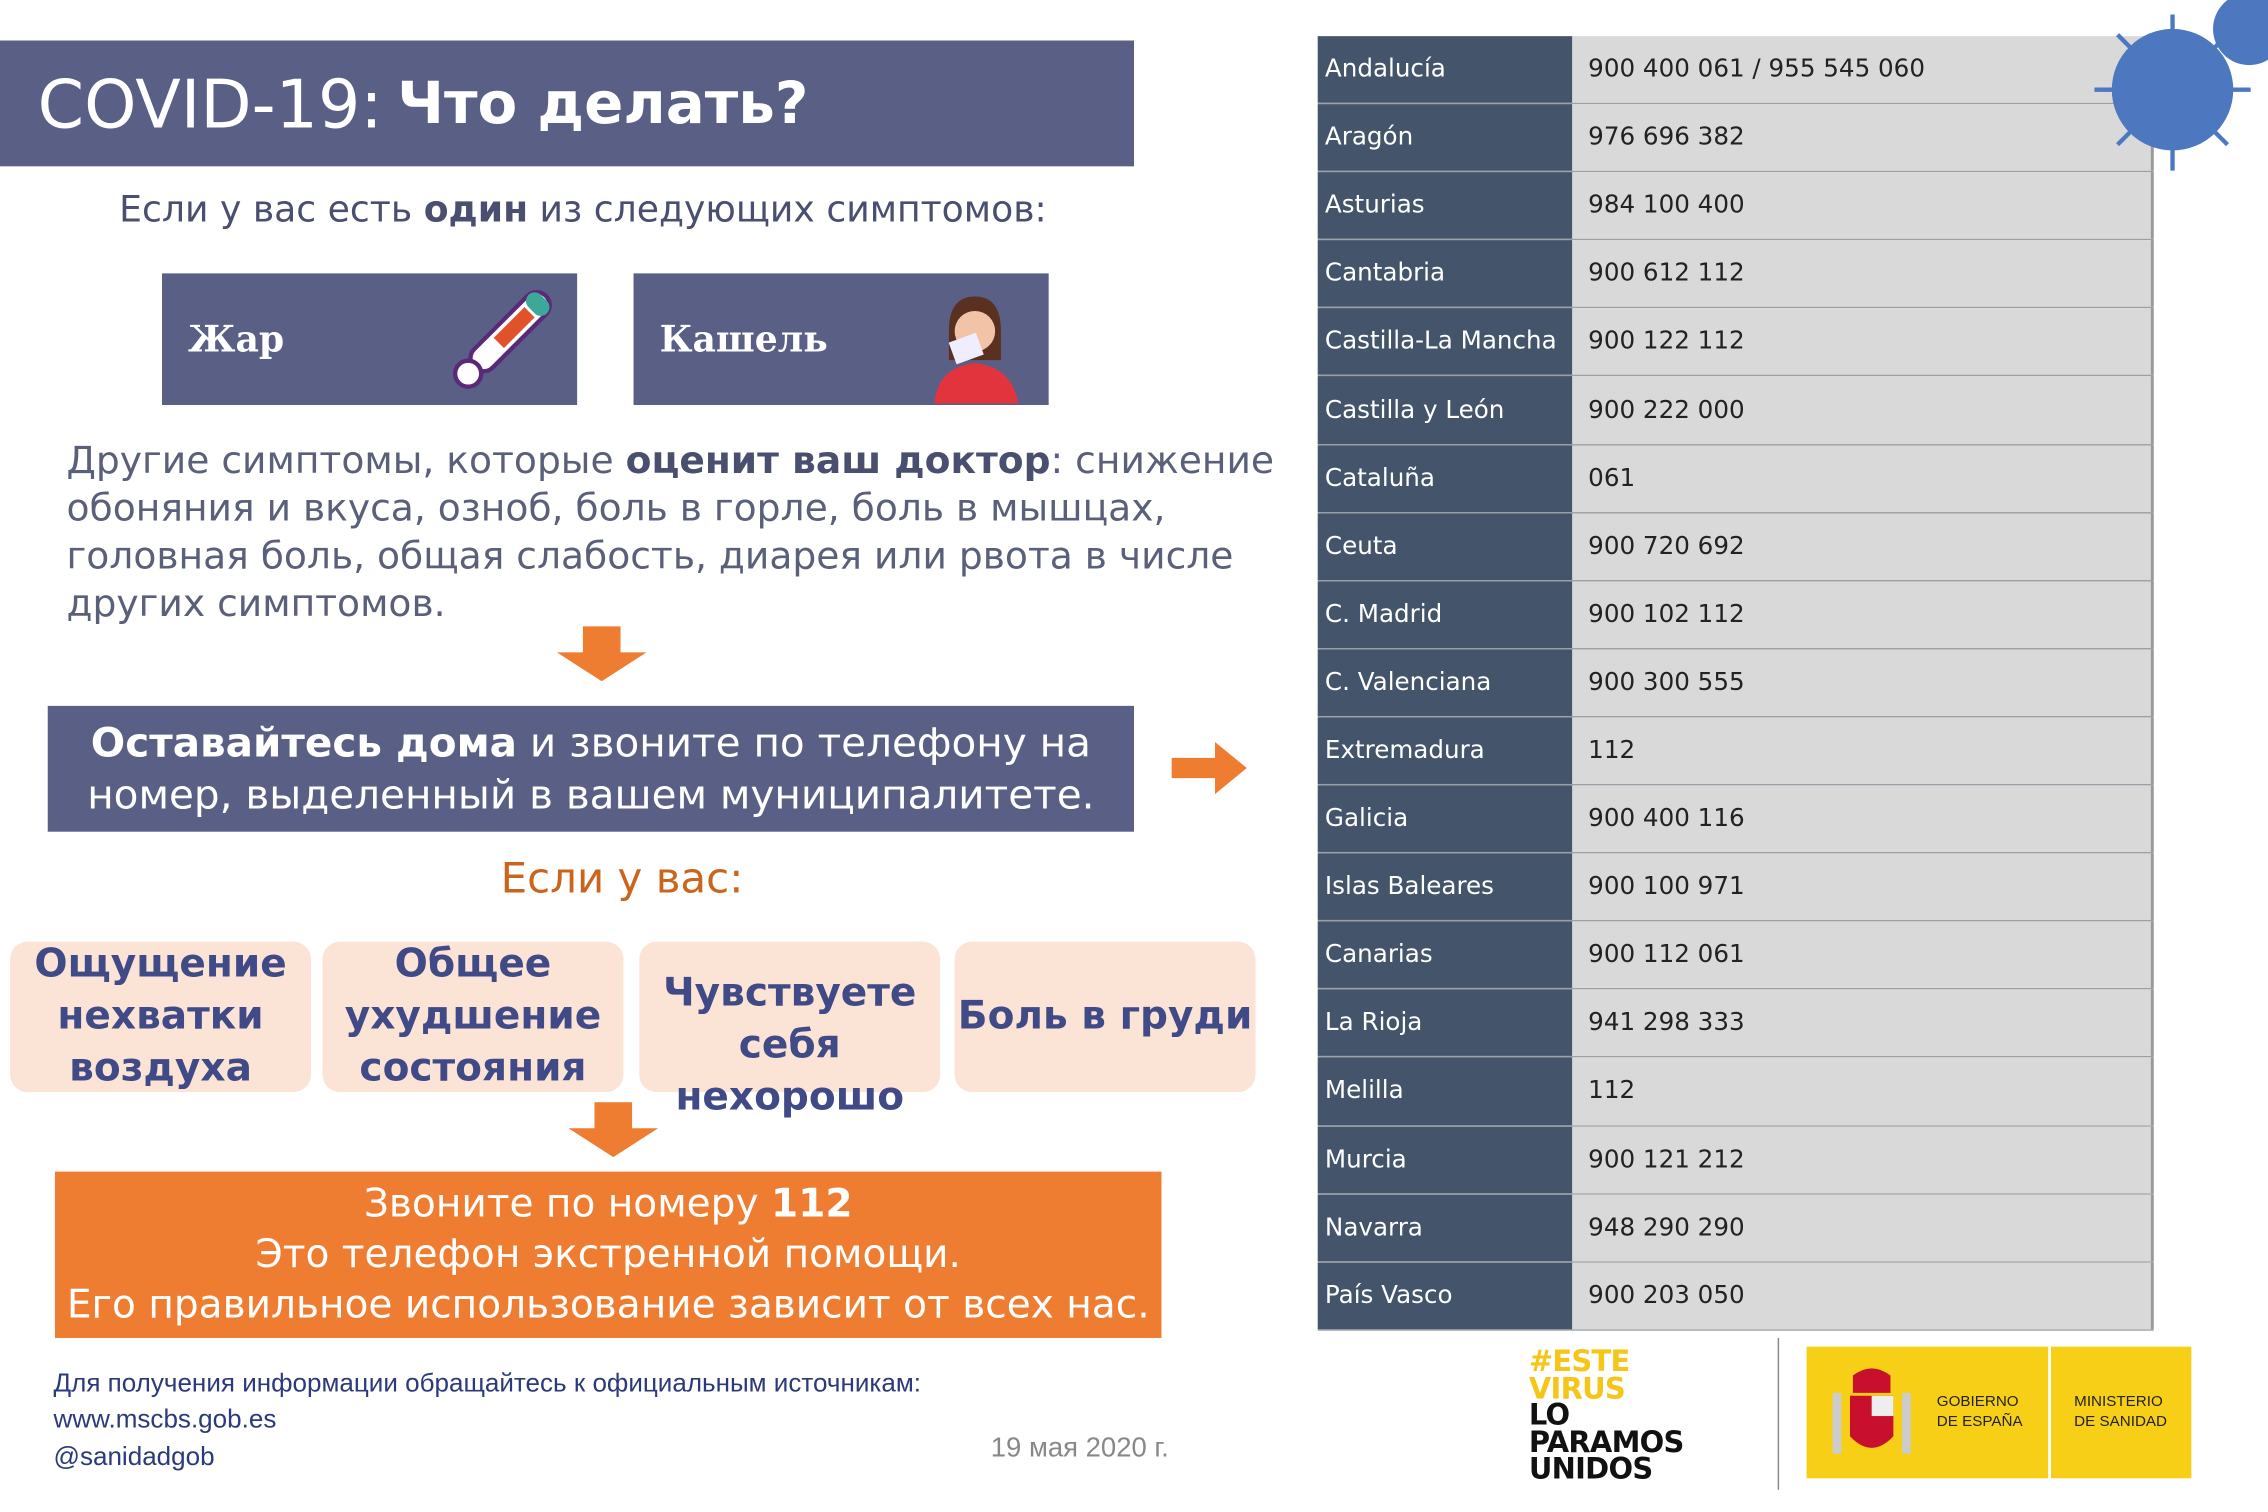 The width and height of the screenshot is (2268, 1512). I want to click on phone-cell: 900 300 555, so click(1863, 682).